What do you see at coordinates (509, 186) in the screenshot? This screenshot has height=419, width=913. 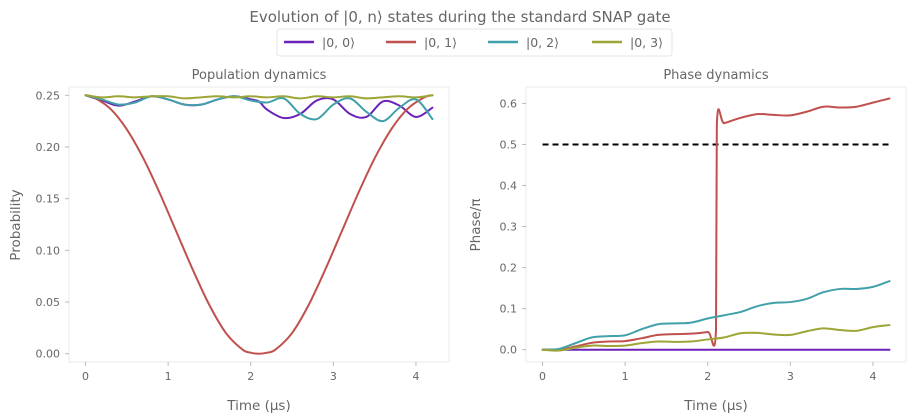 I see `phase-y-tick-label-4: 0.4` at bounding box center [509, 186].